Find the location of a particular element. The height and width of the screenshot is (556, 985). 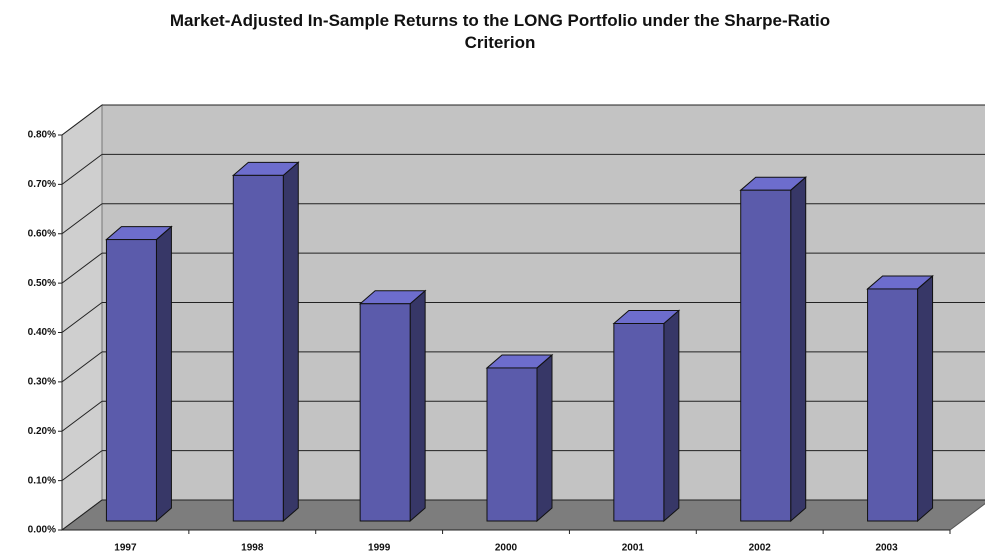

y-tick-label: 0.10% is located at coordinates (42, 480).